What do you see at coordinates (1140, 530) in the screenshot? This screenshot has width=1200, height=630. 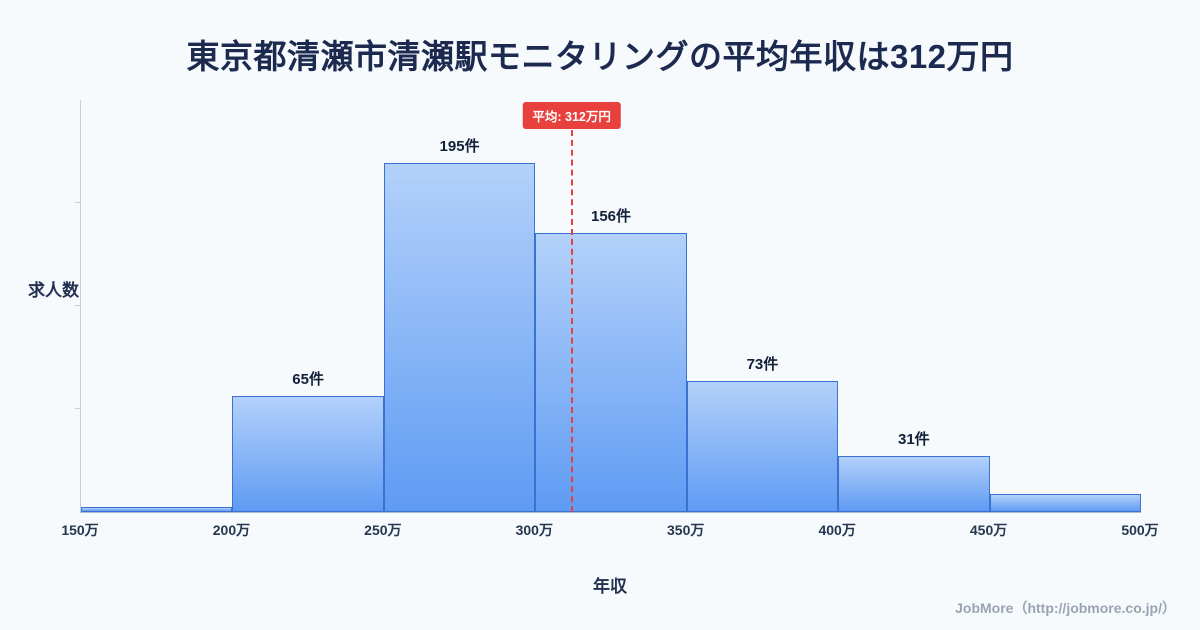 I see `x-tick-label: 500万` at bounding box center [1140, 530].